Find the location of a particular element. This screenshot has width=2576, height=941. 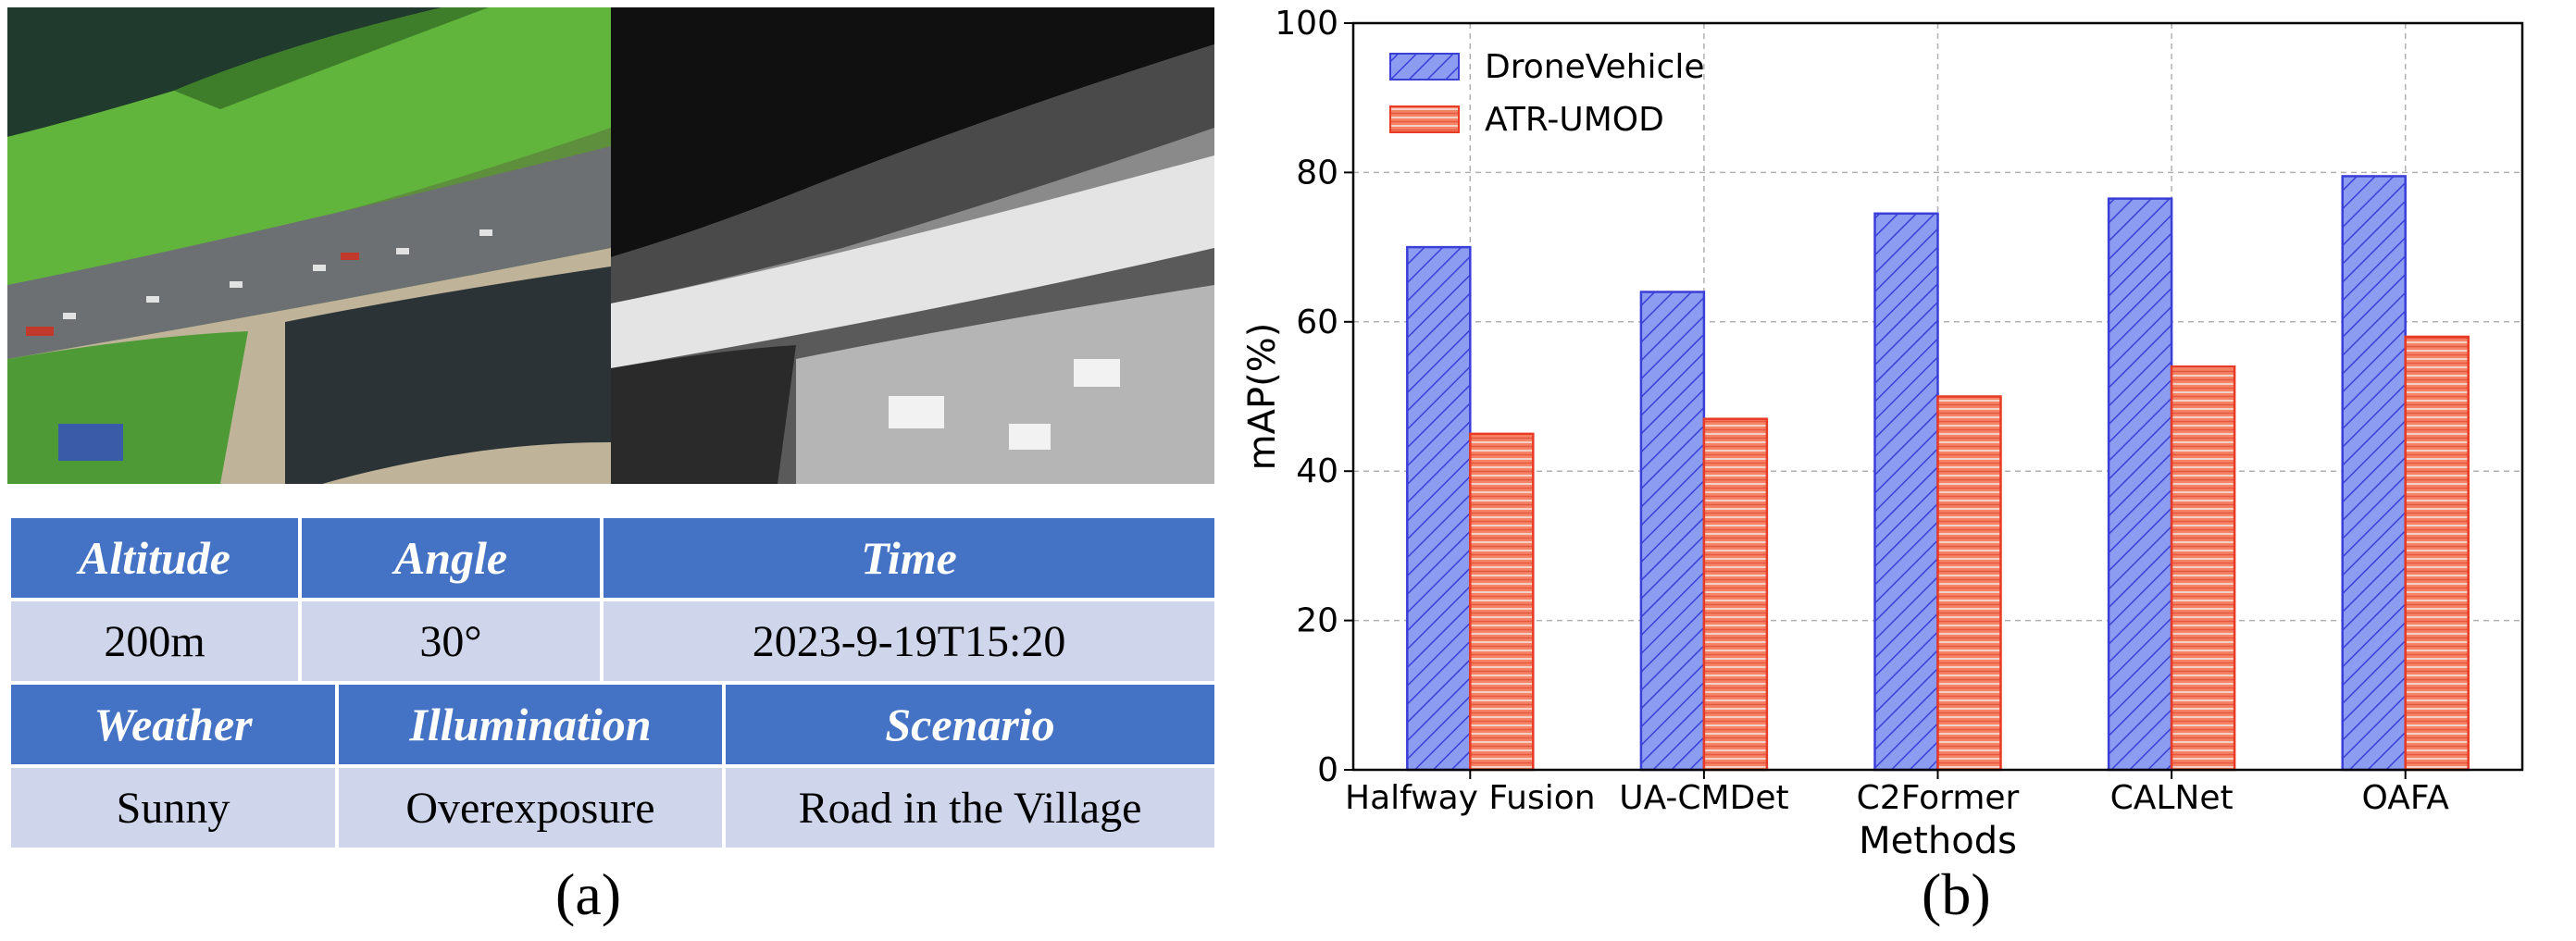

y-tick-label: 20 is located at coordinates (1317, 621).